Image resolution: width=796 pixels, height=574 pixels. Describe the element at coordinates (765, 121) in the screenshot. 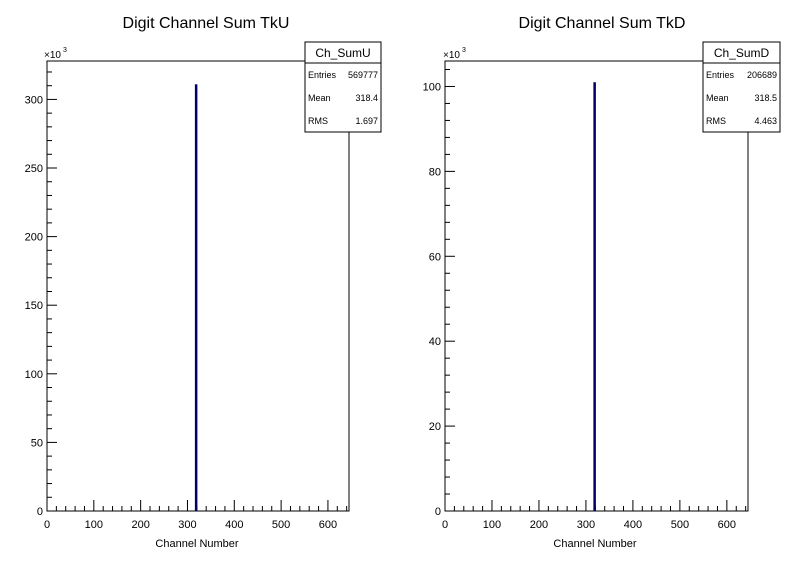

I see `stats-value: 4.463` at that location.